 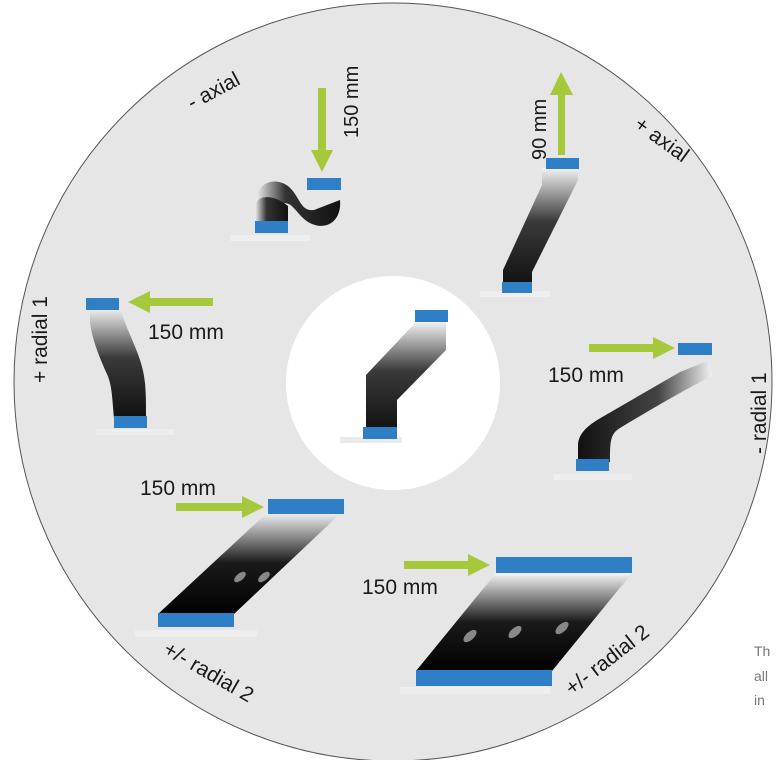 I want to click on minus-axial-cable, so click(x=285, y=164).